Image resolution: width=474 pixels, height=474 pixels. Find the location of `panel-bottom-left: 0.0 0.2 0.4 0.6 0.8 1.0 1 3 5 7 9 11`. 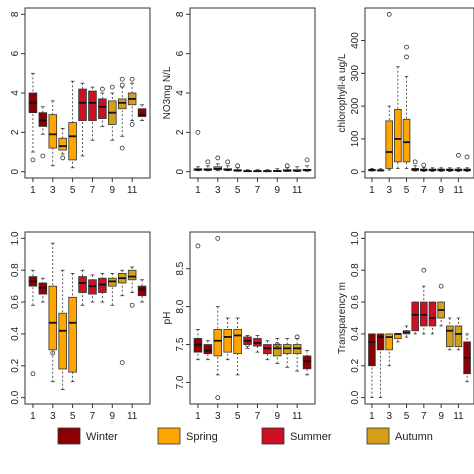

panel-bottom-left: 0.0 0.2 0.4 0.6 0.8 1.0 1 3 5 7 9 11 is located at coordinates (80, 326).